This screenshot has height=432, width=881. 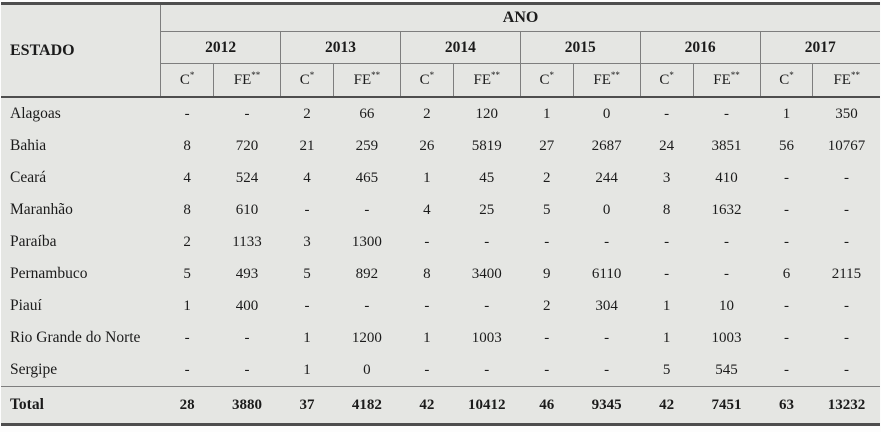 I want to click on value-cell: 6, so click(x=786, y=273).